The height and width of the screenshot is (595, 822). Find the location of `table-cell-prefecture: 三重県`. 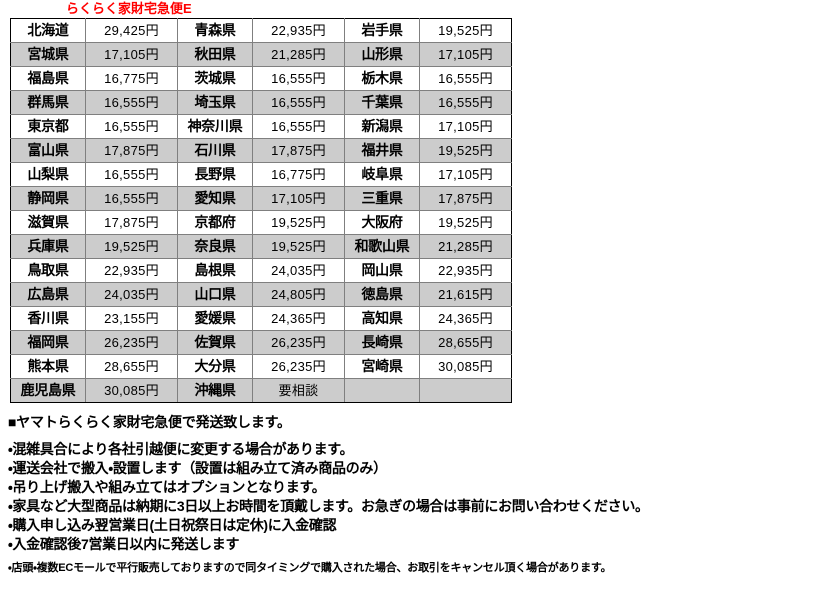

table-cell-prefecture: 三重県 is located at coordinates (382, 198).